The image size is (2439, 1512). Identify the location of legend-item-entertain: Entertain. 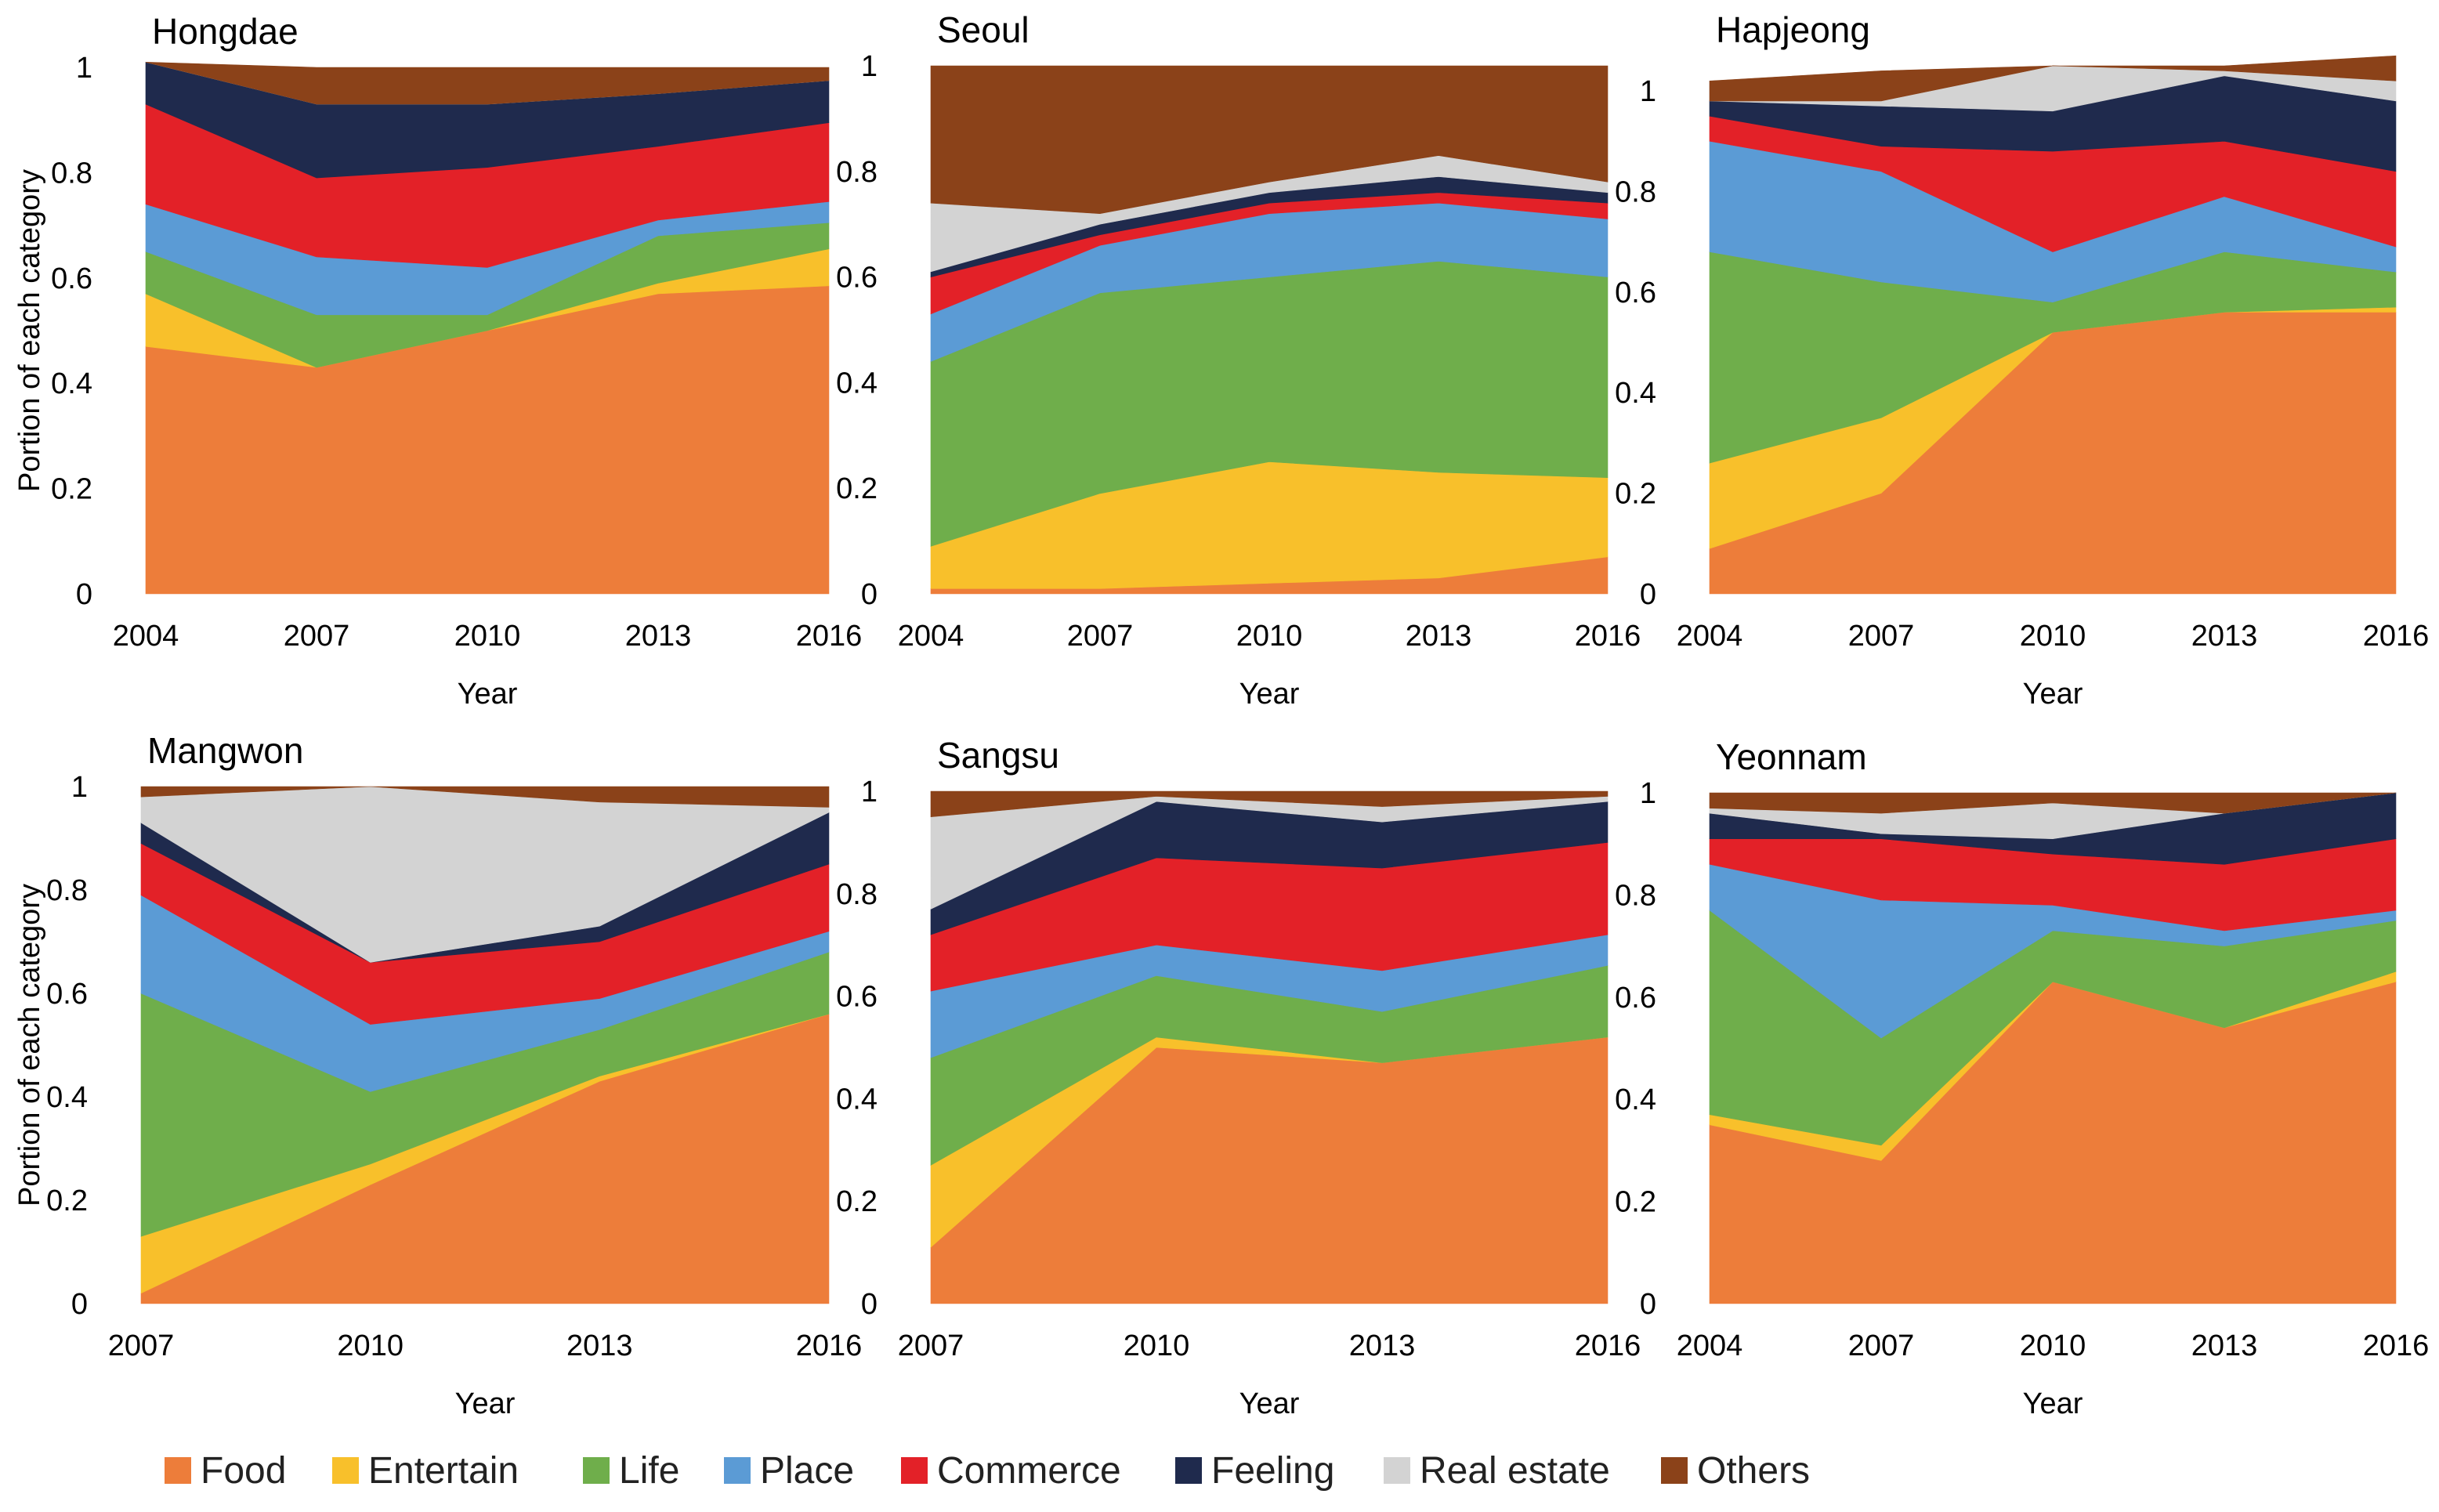
(425, 1471).